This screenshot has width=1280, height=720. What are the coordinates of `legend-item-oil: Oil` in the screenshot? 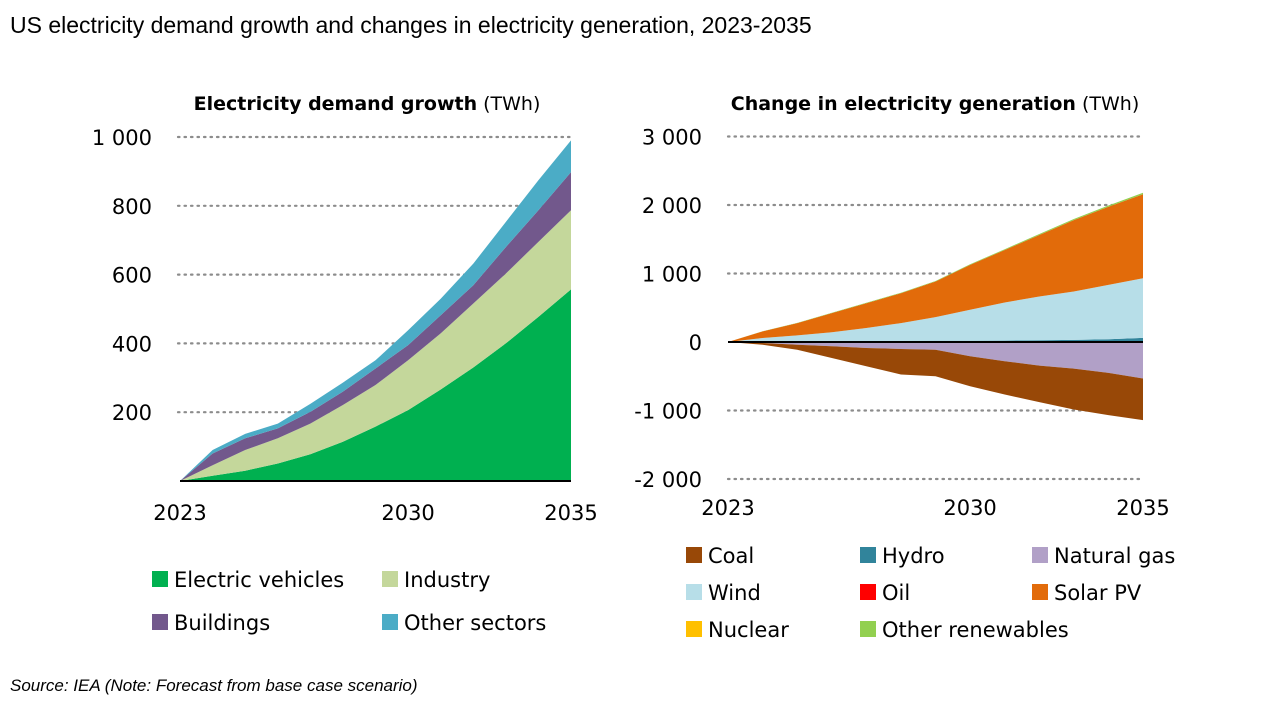 It's located at (885, 593).